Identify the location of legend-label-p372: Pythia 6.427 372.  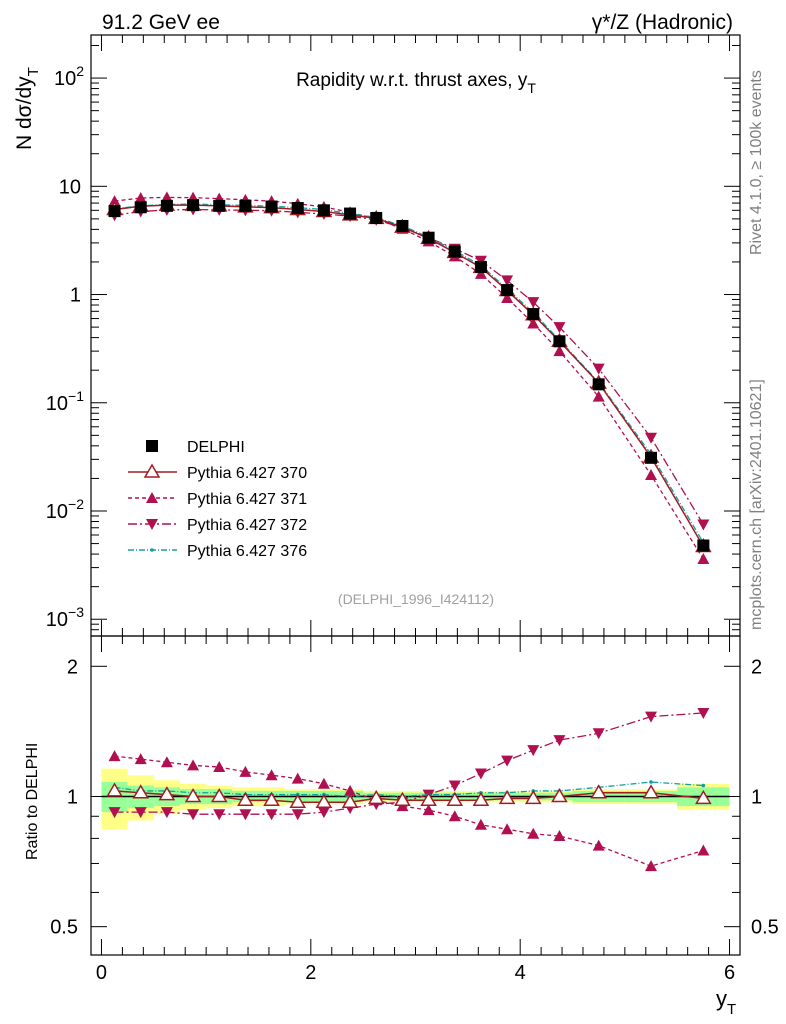
(247, 525).